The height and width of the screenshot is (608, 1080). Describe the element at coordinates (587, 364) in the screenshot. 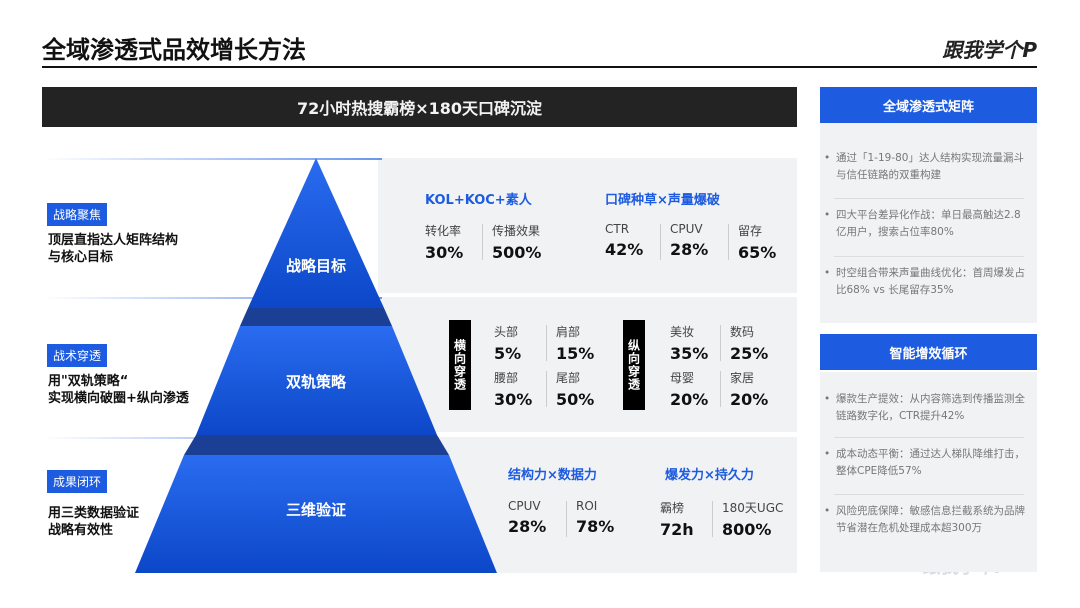

I see `tier-panel` at that location.